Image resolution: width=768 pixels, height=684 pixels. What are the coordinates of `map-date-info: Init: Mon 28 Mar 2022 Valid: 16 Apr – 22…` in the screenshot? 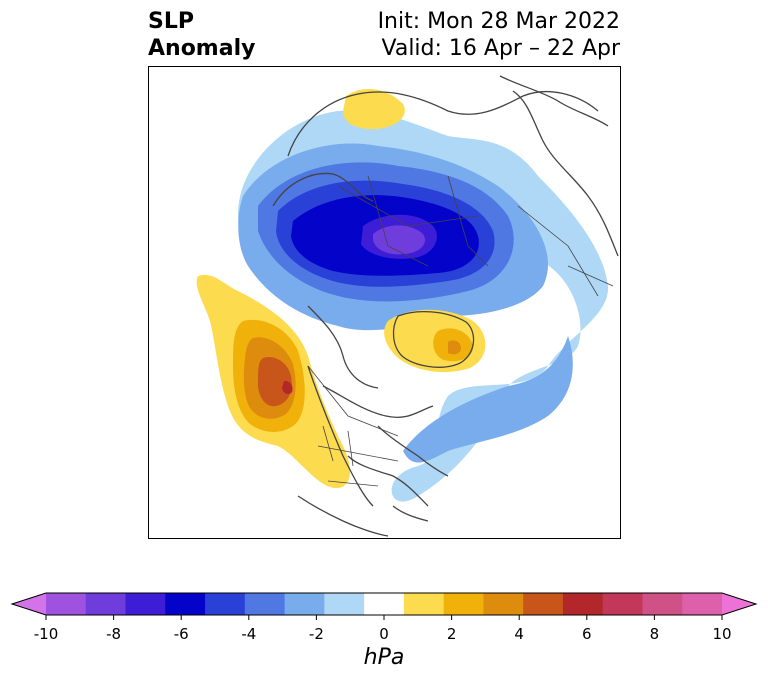 It's located at (499, 35).